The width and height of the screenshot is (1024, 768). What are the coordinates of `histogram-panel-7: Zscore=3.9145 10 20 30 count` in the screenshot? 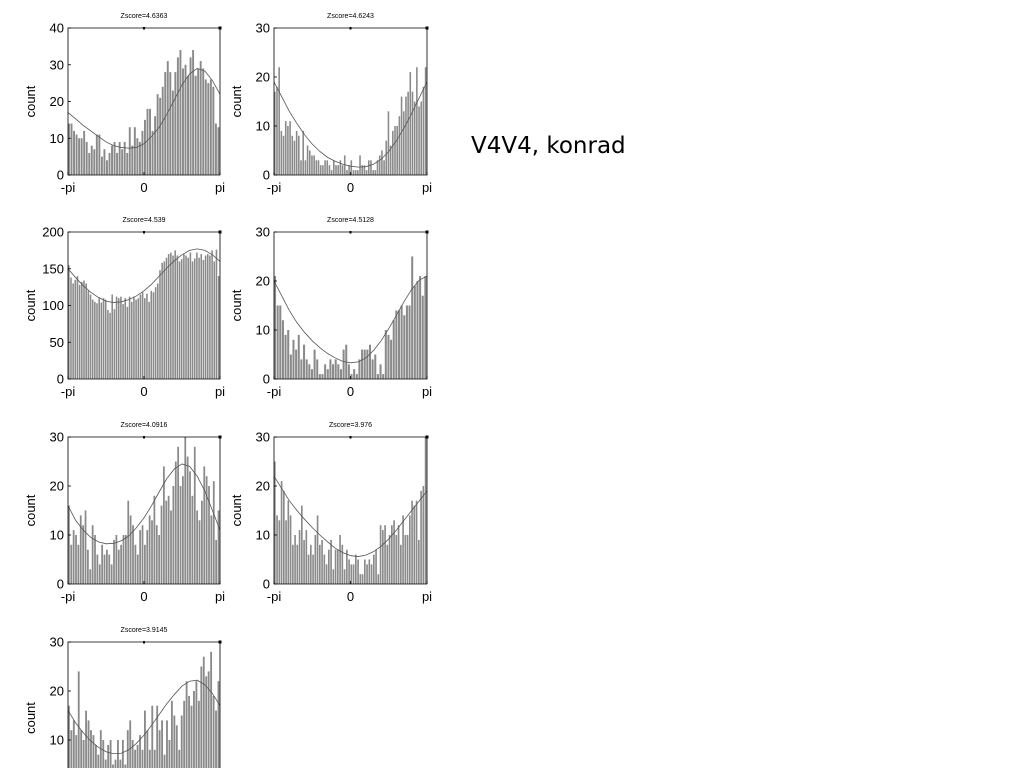 It's located at (122, 697).